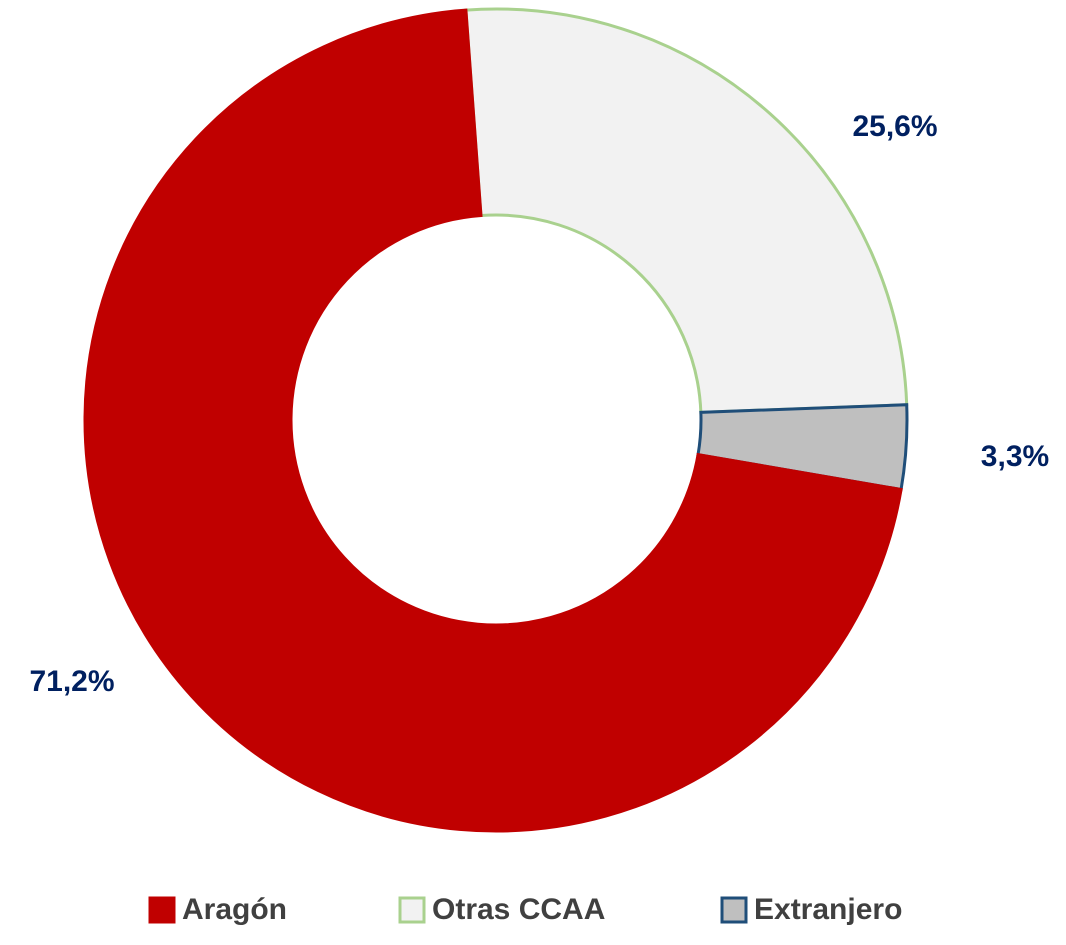 The height and width of the screenshot is (945, 1066). I want to click on data-label: 3,3%, so click(1015, 456).